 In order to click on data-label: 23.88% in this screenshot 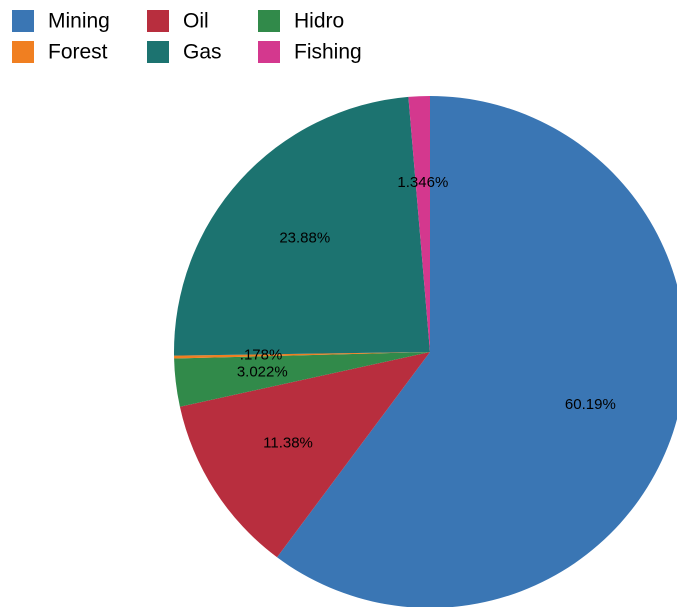, I will do `click(304, 238)`.